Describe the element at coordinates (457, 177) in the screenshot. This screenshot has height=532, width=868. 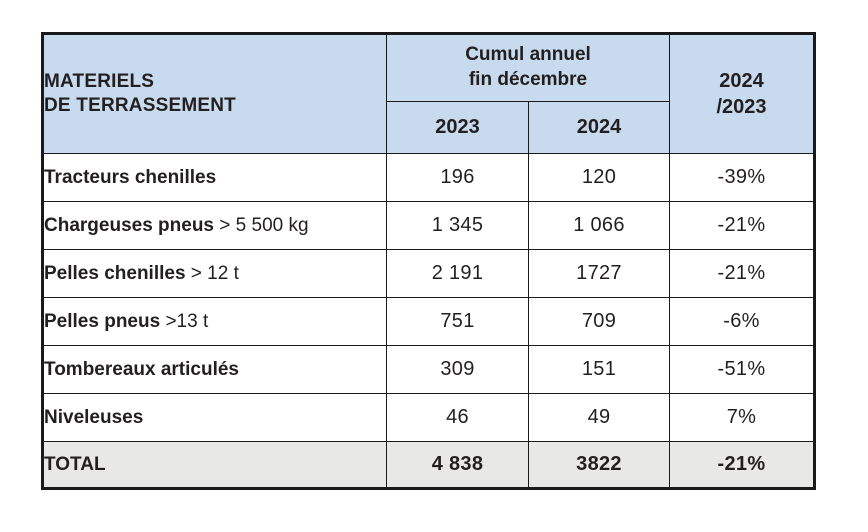
I see `row-value-2023: 196` at that location.